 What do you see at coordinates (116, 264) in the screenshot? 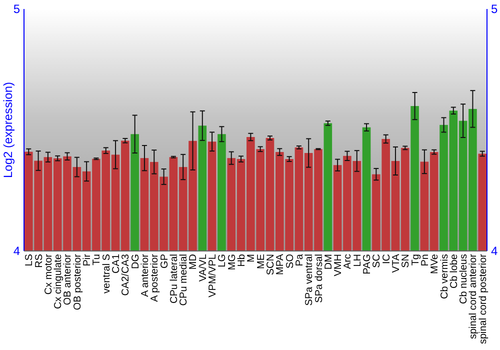
I see `x-tick-label: CA1` at bounding box center [116, 264].